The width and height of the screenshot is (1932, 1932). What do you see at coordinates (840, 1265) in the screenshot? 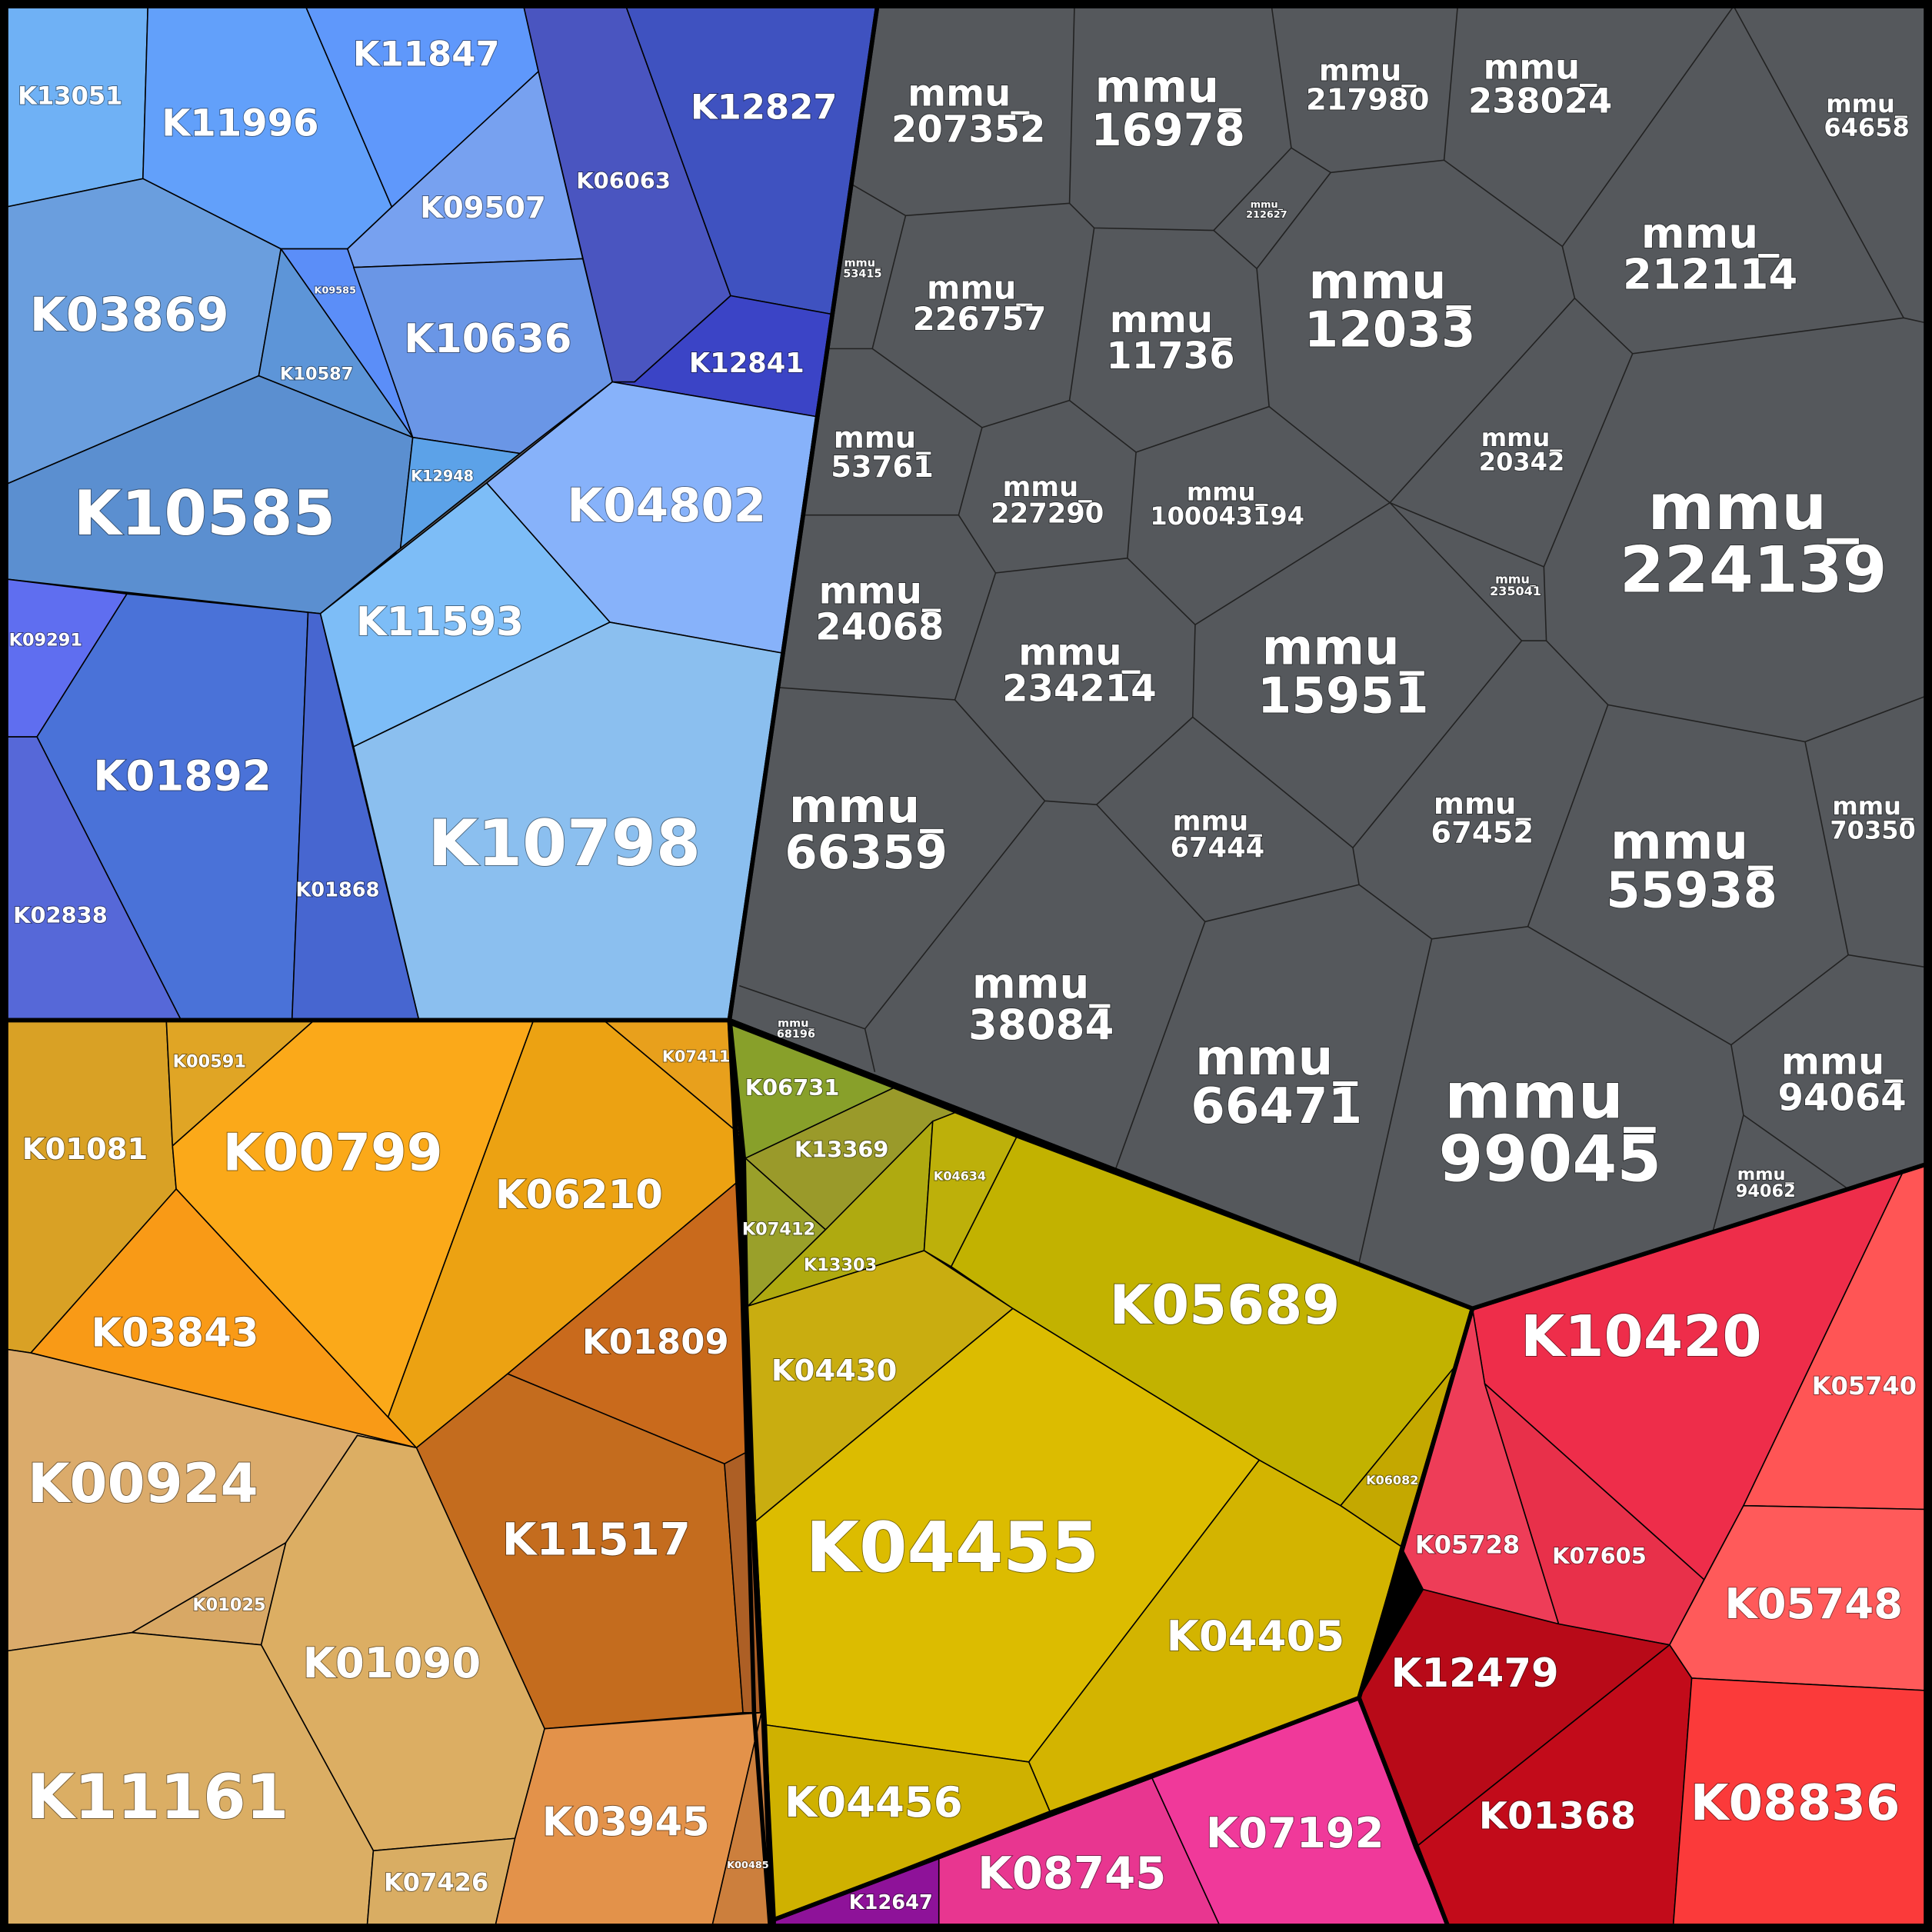
I see `cell-label: K13303` at bounding box center [840, 1265].